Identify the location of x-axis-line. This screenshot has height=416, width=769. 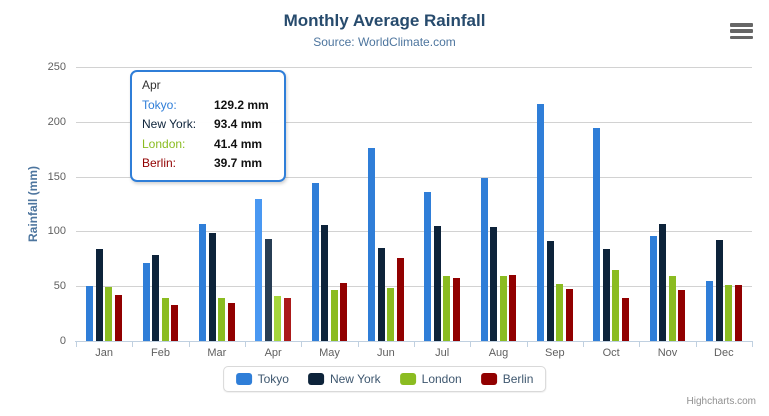
(414, 341).